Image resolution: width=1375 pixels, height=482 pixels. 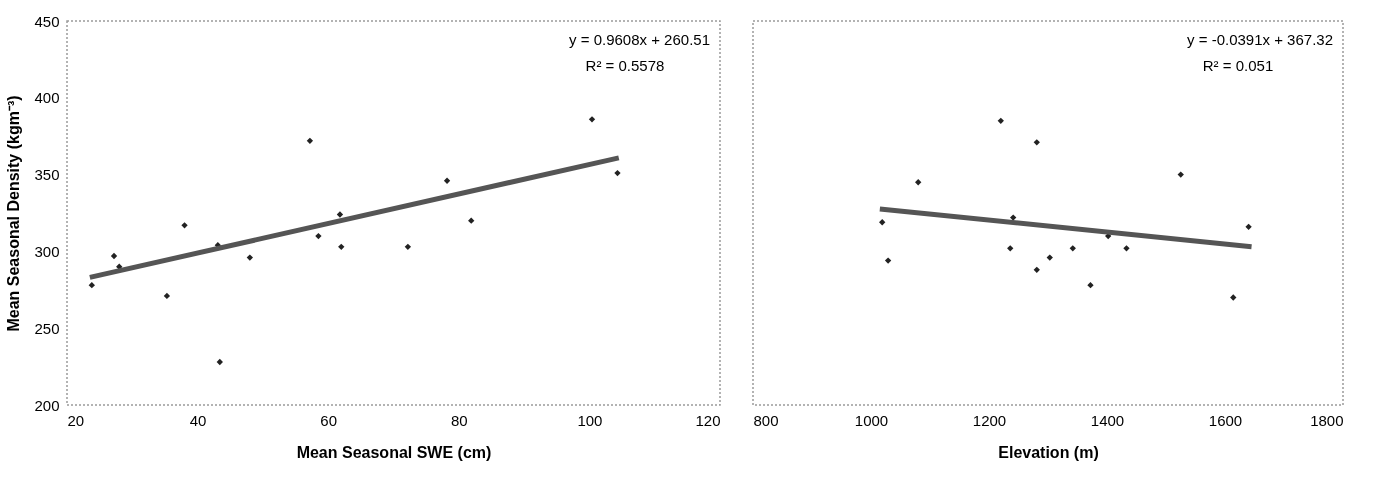 I want to click on x-tick-label: 120, so click(x=708, y=420).